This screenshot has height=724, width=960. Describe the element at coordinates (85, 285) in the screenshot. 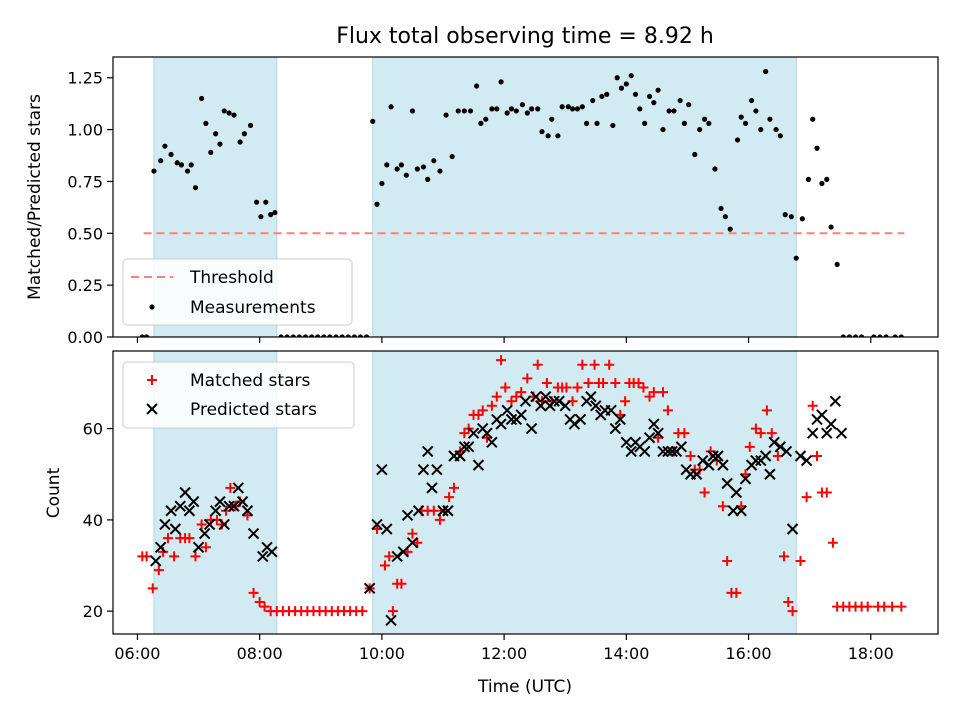

I see `y-tick-label: 0.25` at that location.